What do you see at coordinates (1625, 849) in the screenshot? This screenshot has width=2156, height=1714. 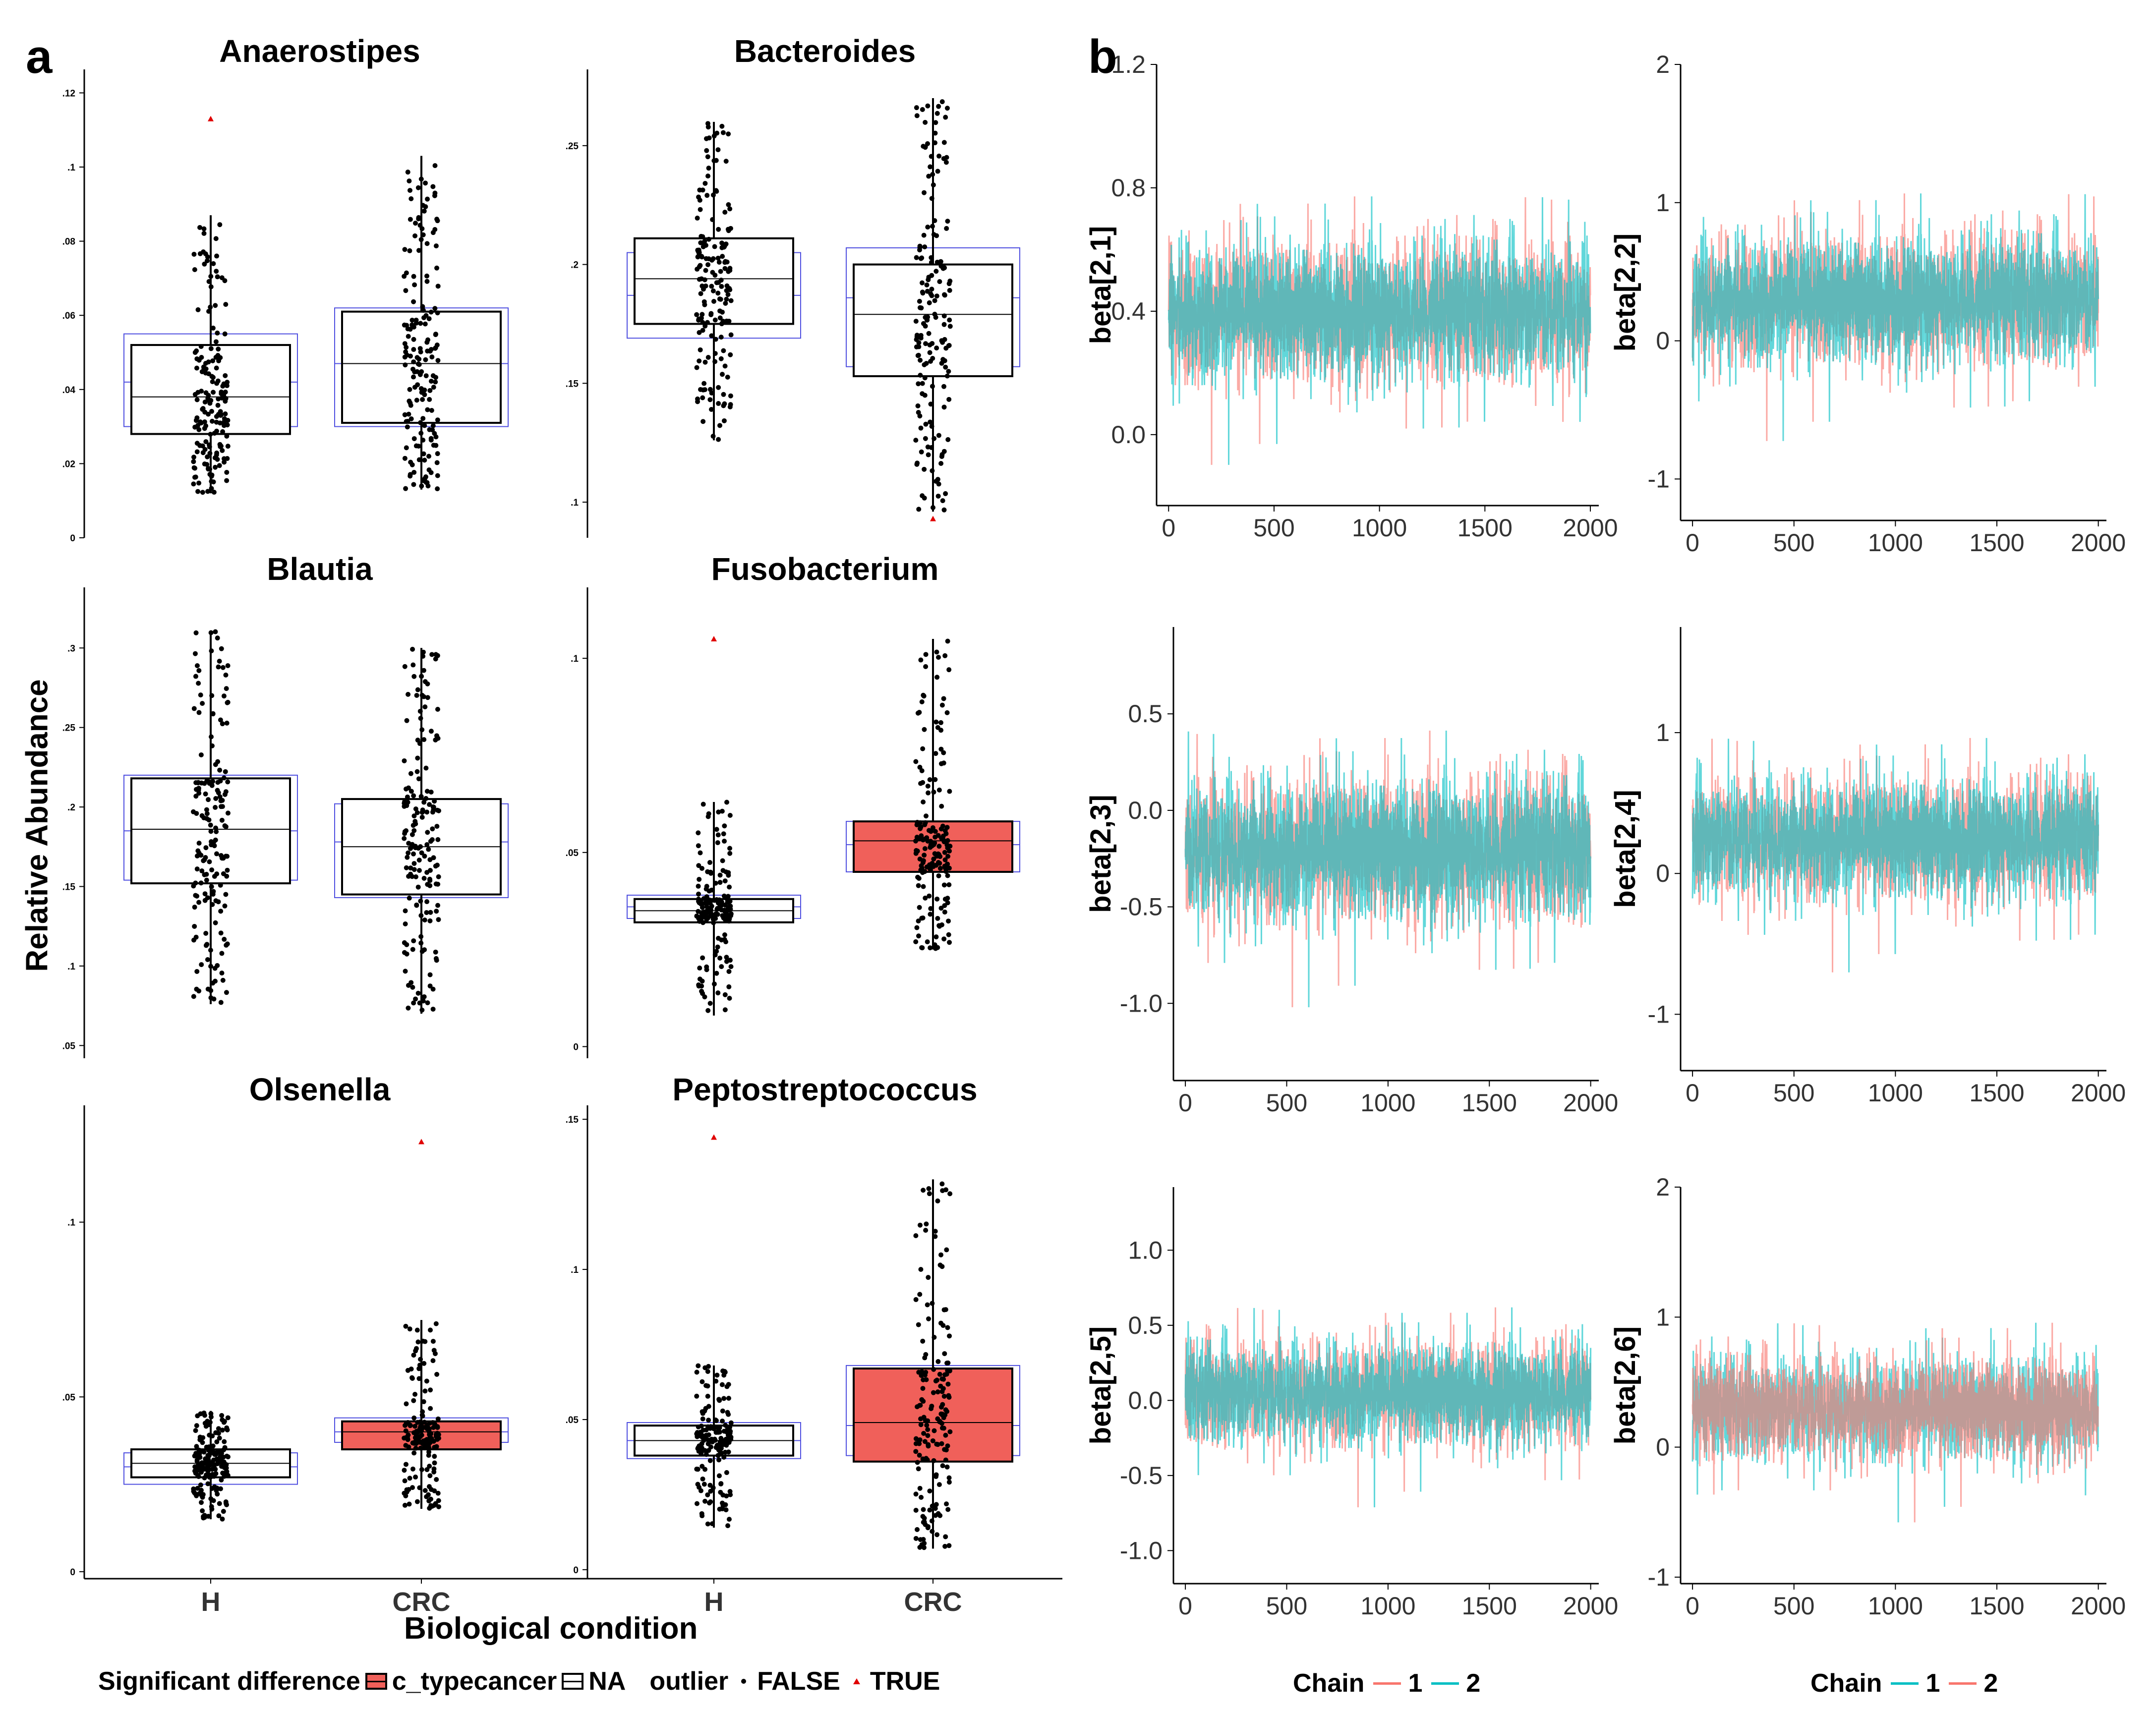 I see `trace-y-axis-title: beta[2,4]` at bounding box center [1625, 849].